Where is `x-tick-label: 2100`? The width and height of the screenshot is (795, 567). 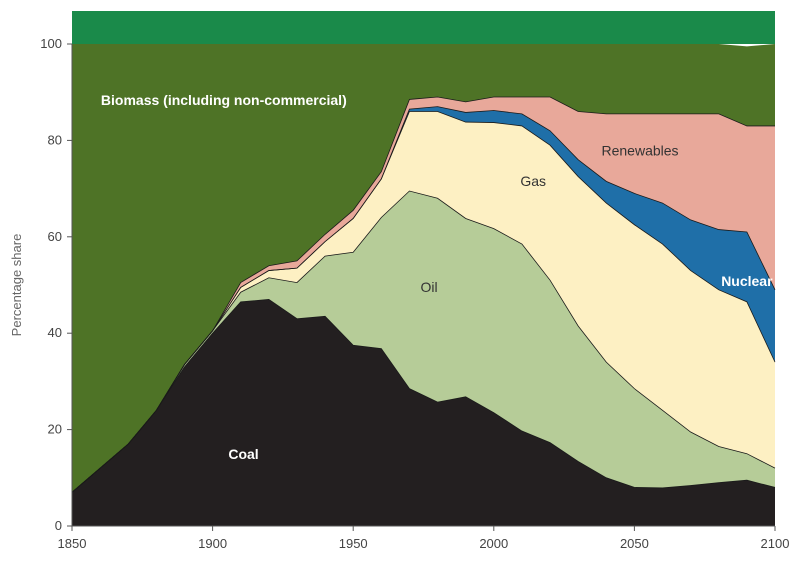 x-tick-label: 2100 is located at coordinates (775, 543).